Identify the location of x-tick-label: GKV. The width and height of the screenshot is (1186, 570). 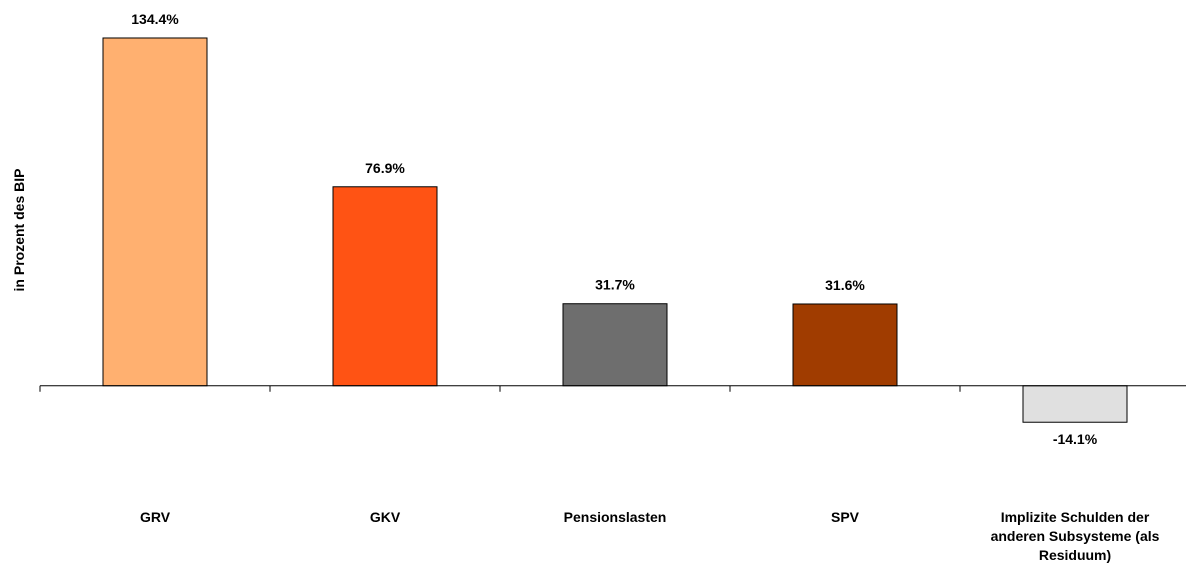
(385, 517).